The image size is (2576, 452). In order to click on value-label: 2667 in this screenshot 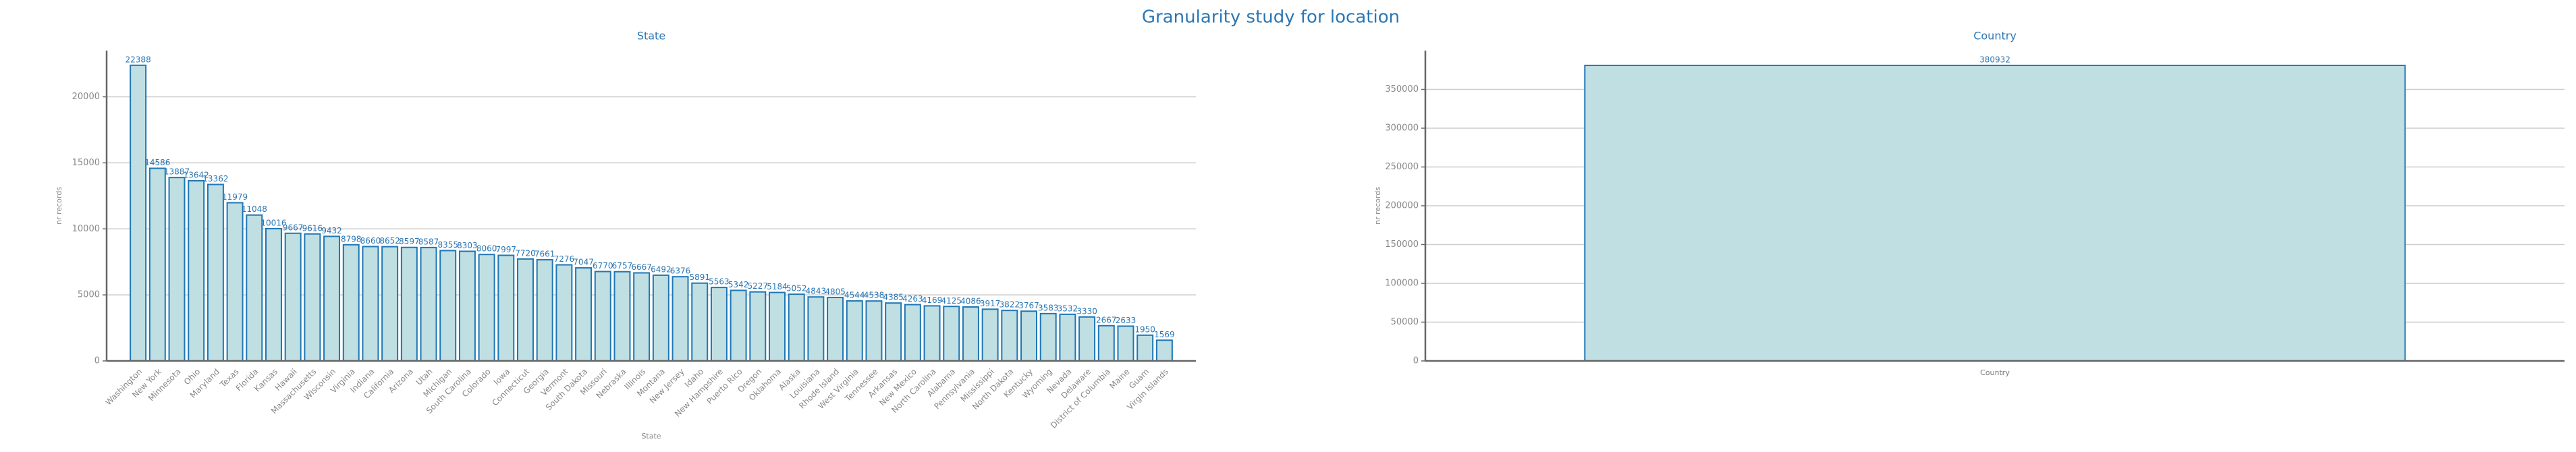, I will do `click(1106, 319)`.